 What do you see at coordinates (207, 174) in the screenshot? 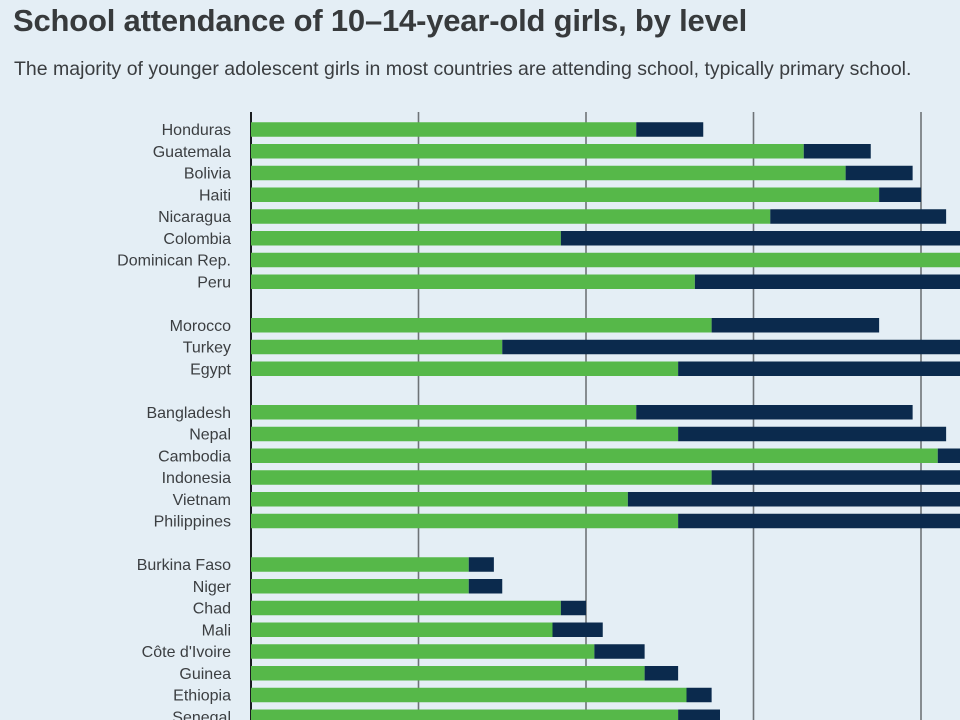
I see `category-label: Bolivia` at bounding box center [207, 174].